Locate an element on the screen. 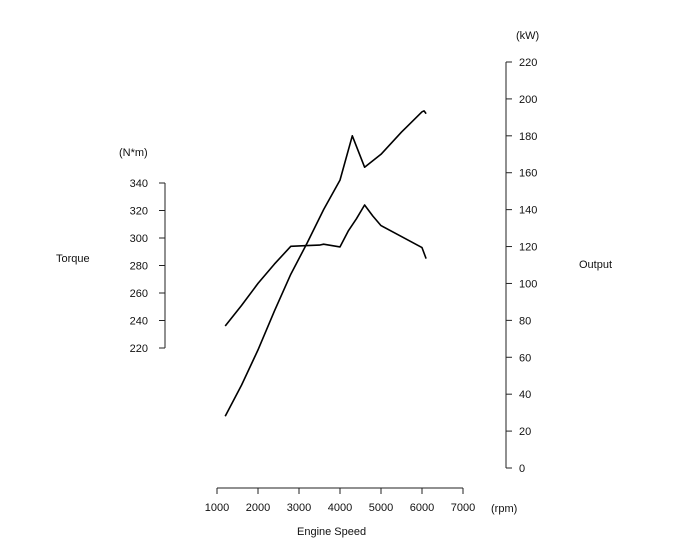 This screenshot has height=560, width=688. x-axis-title: Engine Speed is located at coordinates (332, 532).